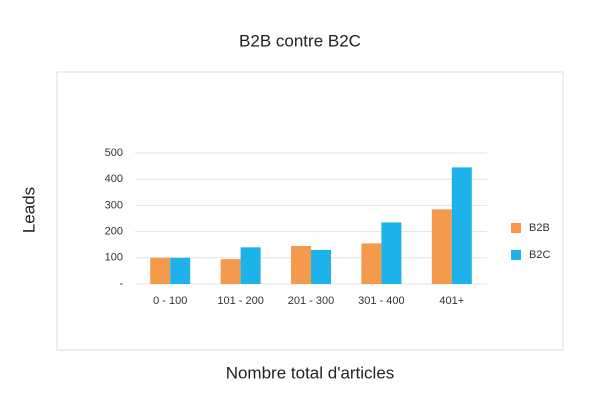 The height and width of the screenshot is (400, 600). I want to click on y-tick-label: -, so click(121, 284).